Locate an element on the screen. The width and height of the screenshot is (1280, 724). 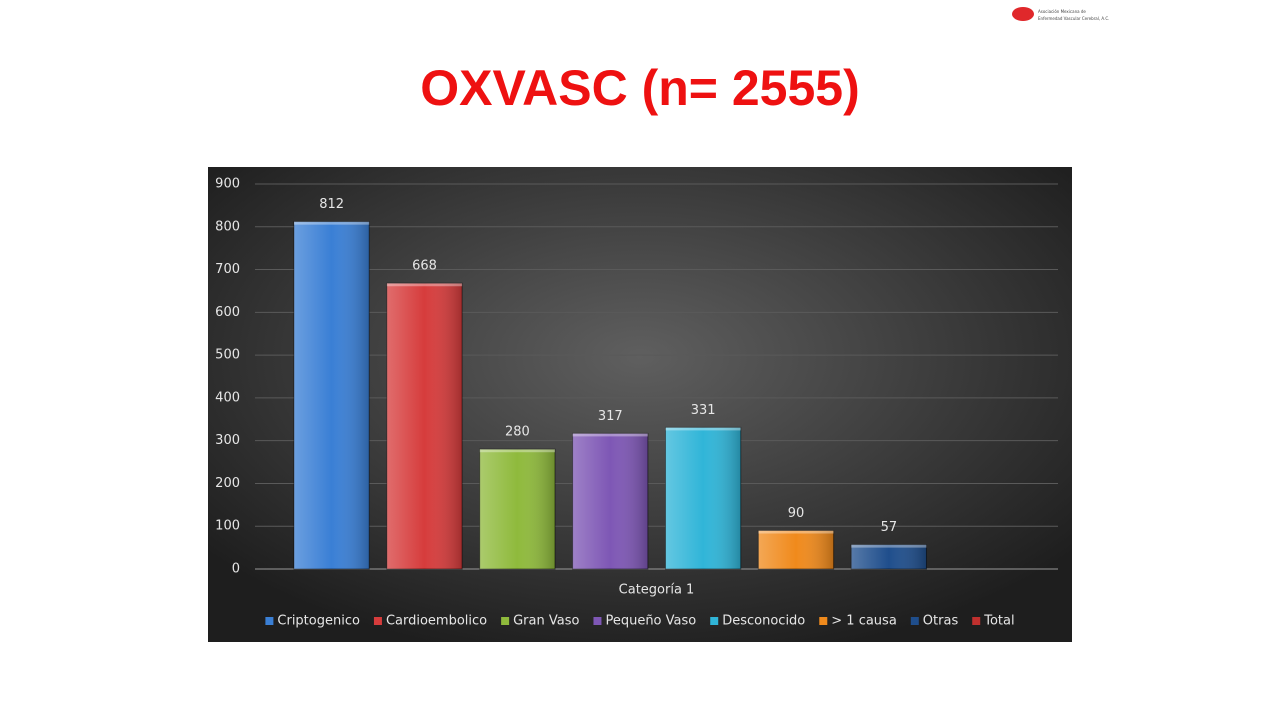
legend-label: Cardioembolico is located at coordinates (436, 621).